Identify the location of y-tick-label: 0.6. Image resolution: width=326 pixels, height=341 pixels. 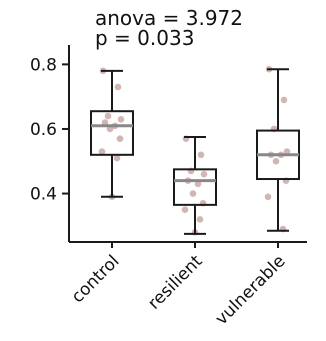
(43, 130).